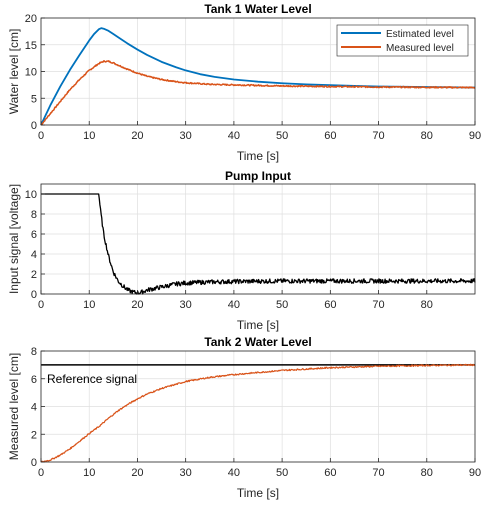  I want to click on tank2-xtick-label: 0, so click(41, 473).